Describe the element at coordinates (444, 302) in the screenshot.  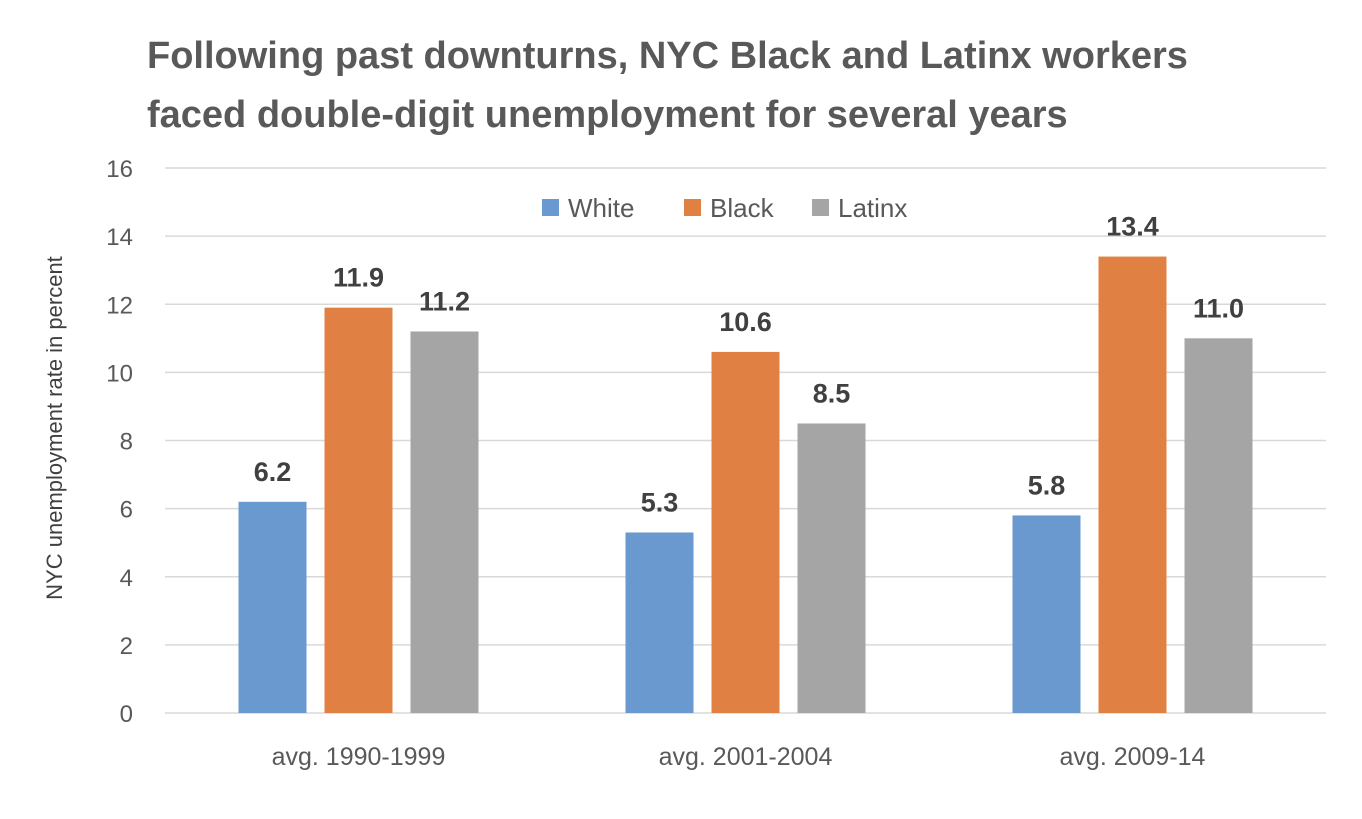
I see `data-label: 11.2` at that location.